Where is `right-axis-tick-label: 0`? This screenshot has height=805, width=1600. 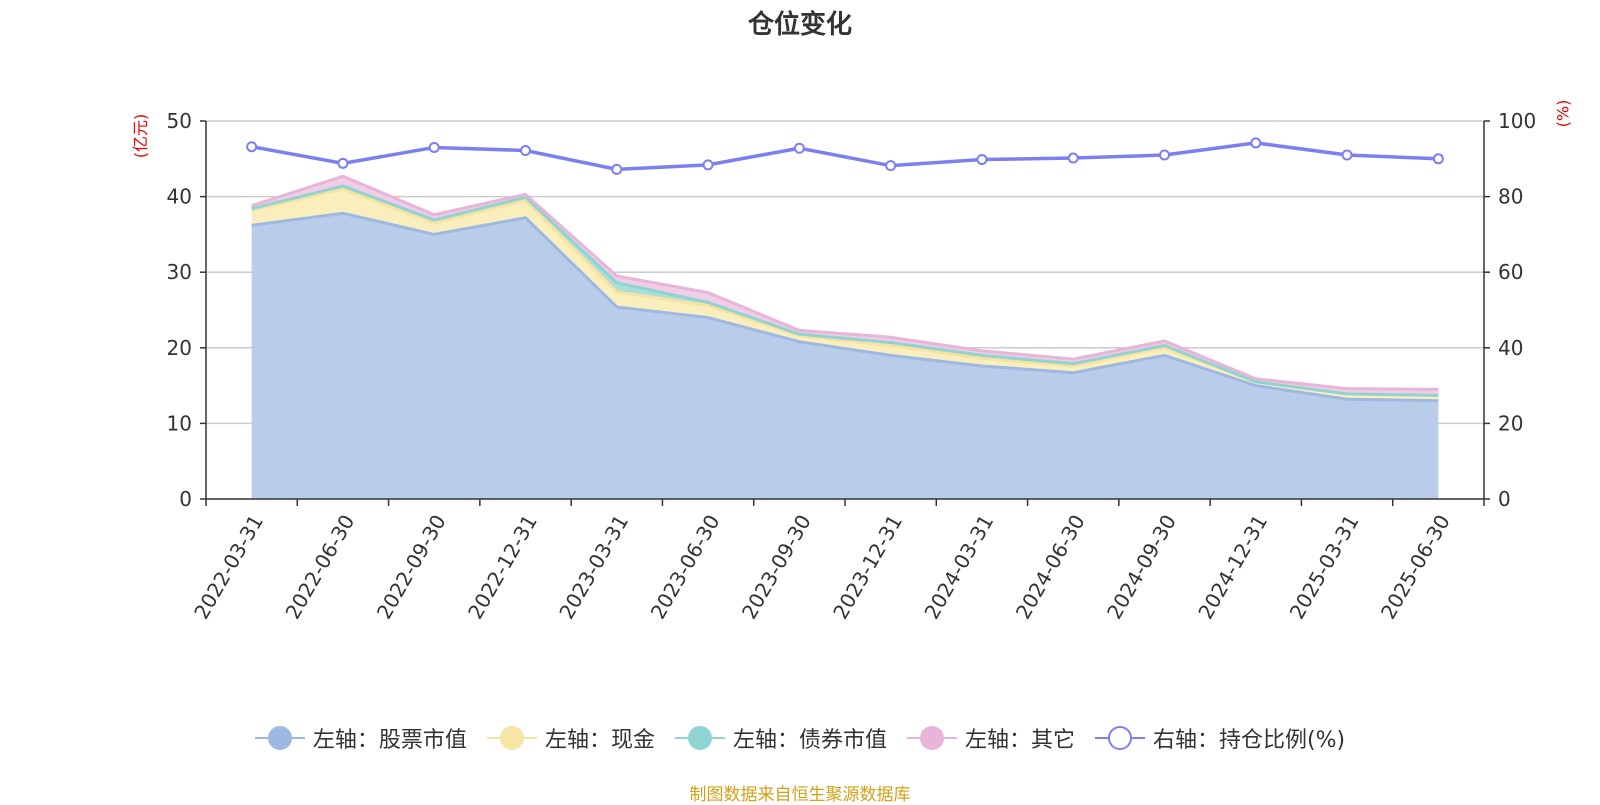 right-axis-tick-label: 0 is located at coordinates (1504, 499).